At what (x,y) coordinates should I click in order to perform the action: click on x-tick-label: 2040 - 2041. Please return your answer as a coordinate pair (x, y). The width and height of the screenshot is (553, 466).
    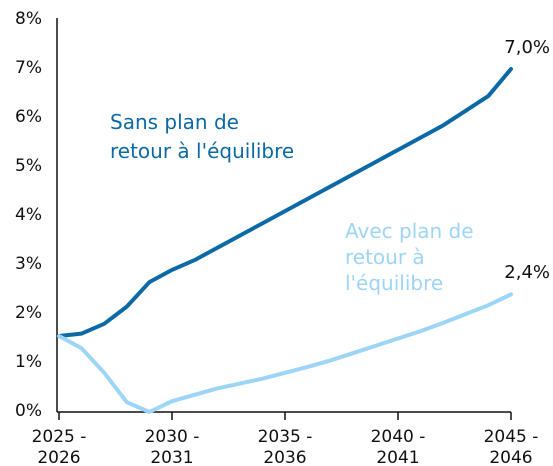
    Looking at the image, I should click on (398, 446).